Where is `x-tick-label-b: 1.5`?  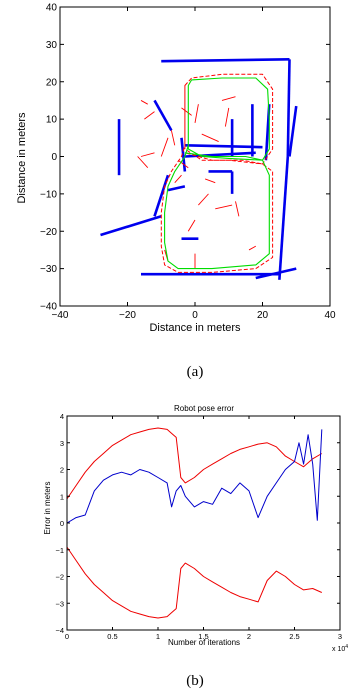 x-tick-label-b: 1.5 is located at coordinates (203, 636).